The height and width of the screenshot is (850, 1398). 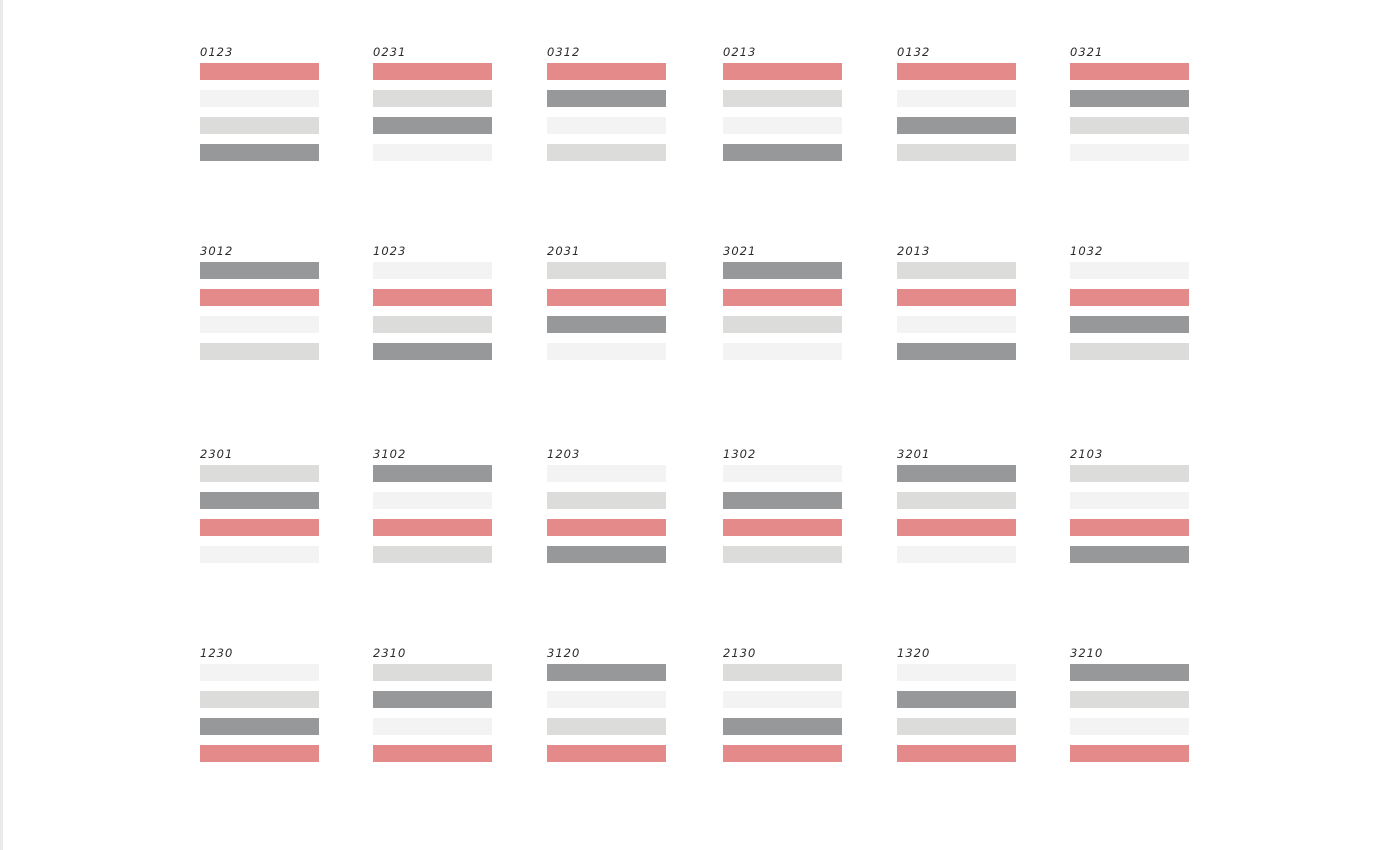 I want to click on swatch-group: 3021, so click(x=782, y=302).